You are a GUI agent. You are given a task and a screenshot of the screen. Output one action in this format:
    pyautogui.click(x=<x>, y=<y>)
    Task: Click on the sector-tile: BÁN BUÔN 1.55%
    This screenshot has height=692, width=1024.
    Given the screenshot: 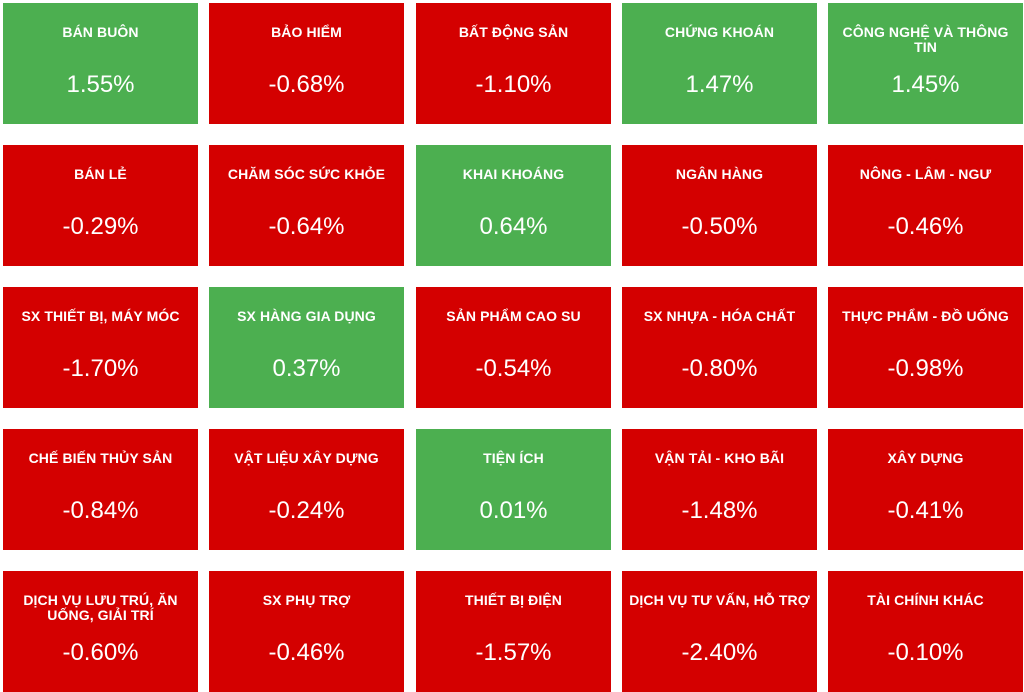 What is the action you would take?
    pyautogui.click(x=100, y=63)
    